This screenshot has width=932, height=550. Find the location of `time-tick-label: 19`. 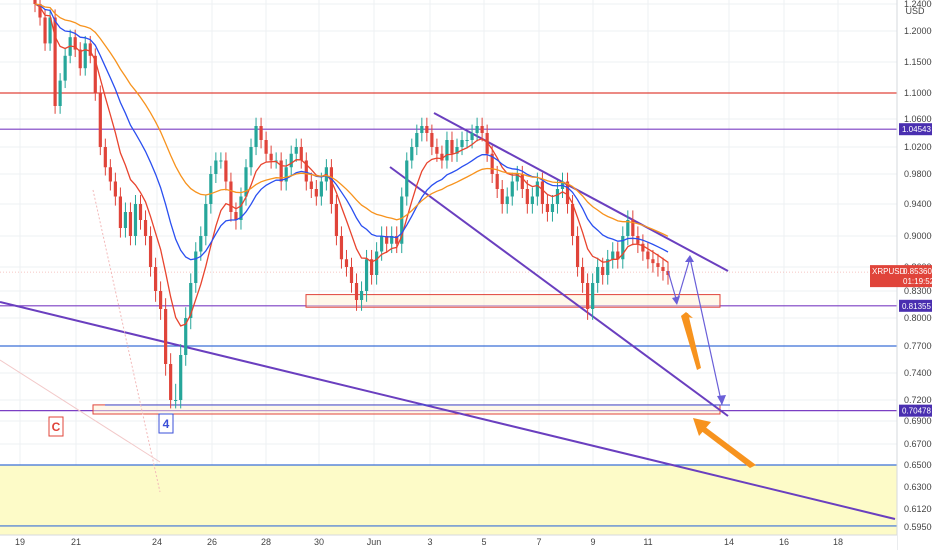

time-tick-label: 19 is located at coordinates (20, 542).